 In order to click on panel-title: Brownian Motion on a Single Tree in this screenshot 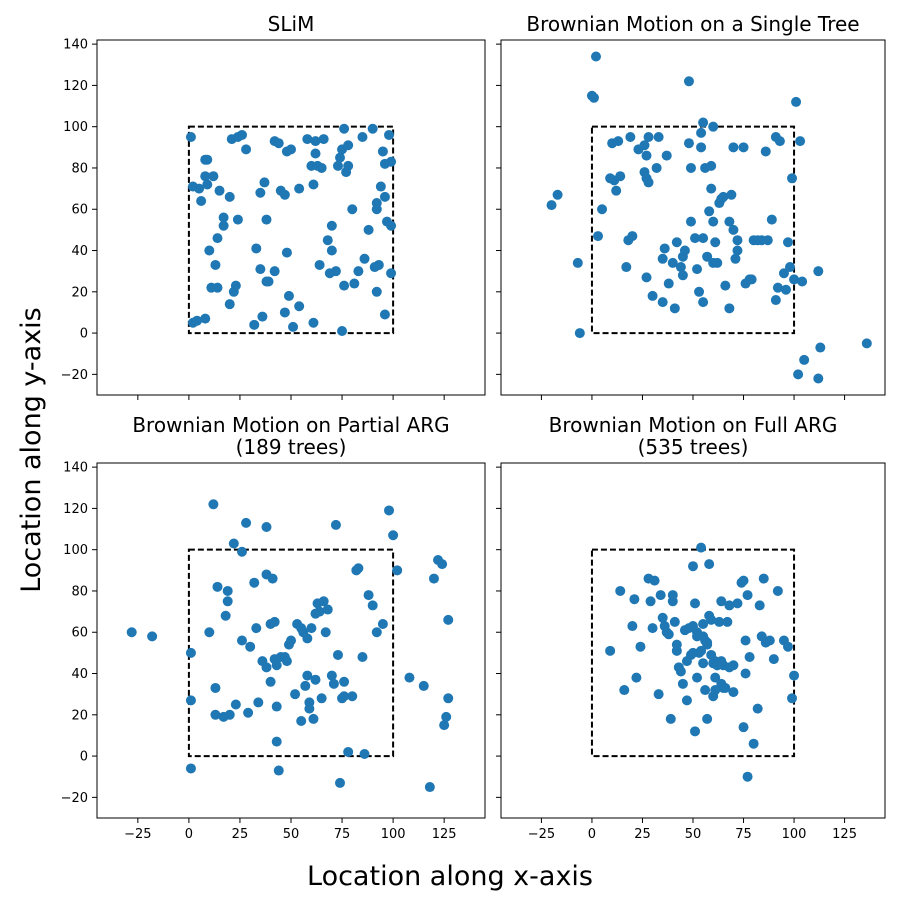, I will do `click(692, 24)`.